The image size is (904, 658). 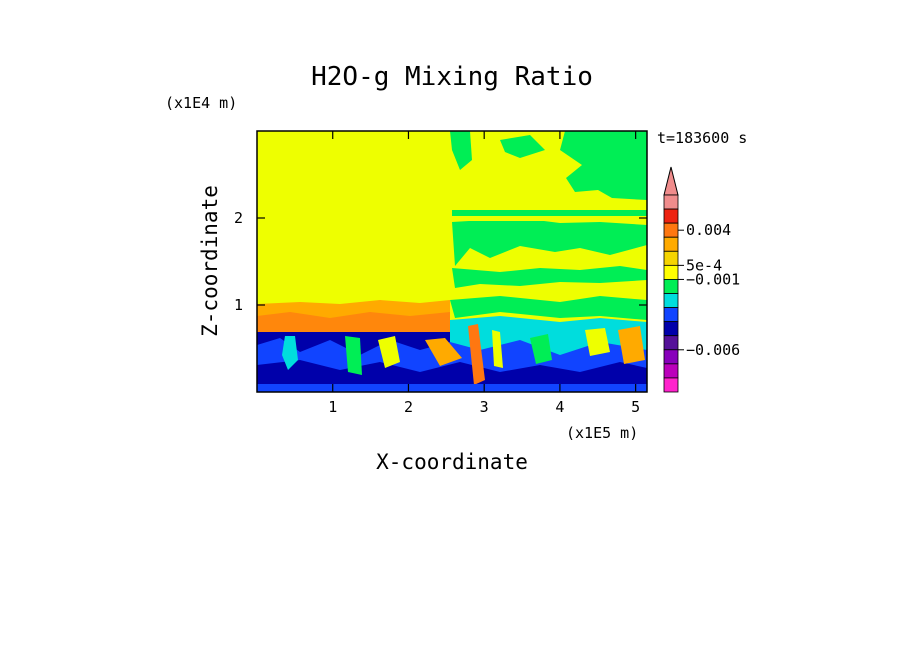 I want to click on time-label: t=183600 s, so click(x=702, y=138).